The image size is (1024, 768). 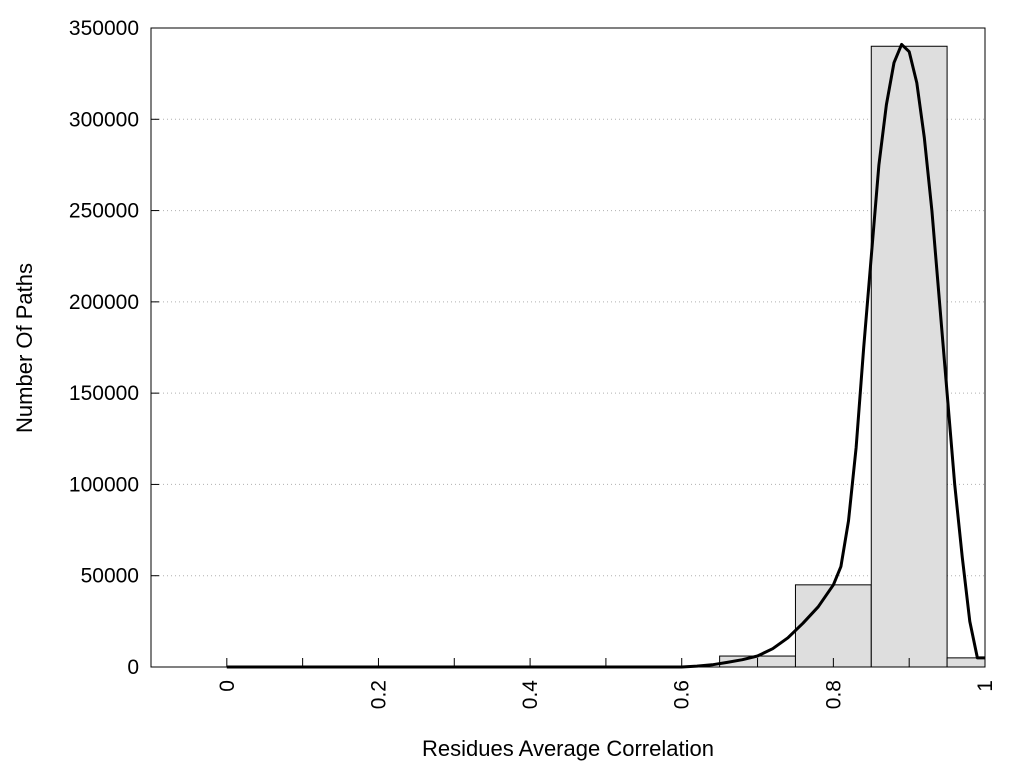 I want to click on x-tick-label: 0.8, so click(x=833, y=694).